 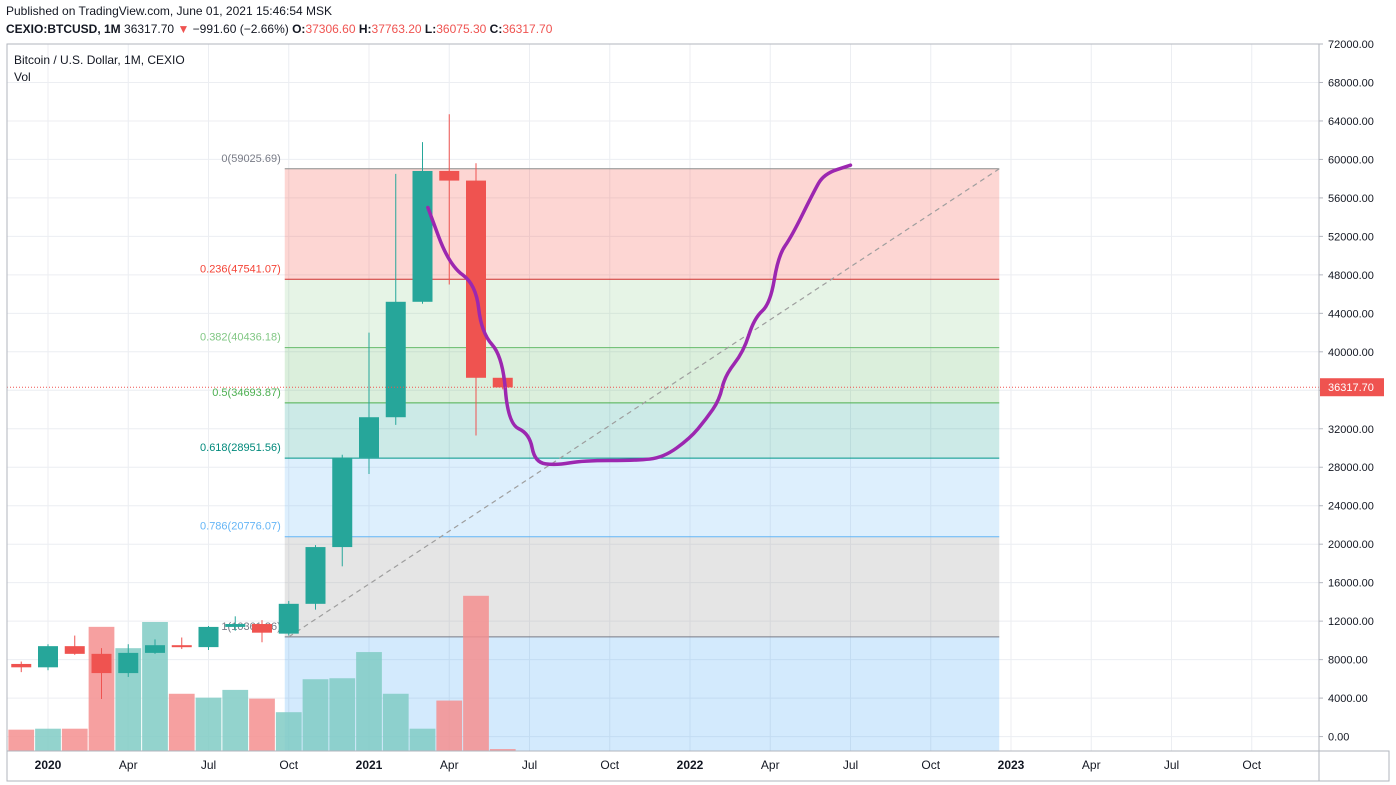 I want to click on fib-level-label: 0.786(20776.07), so click(x=240, y=527).